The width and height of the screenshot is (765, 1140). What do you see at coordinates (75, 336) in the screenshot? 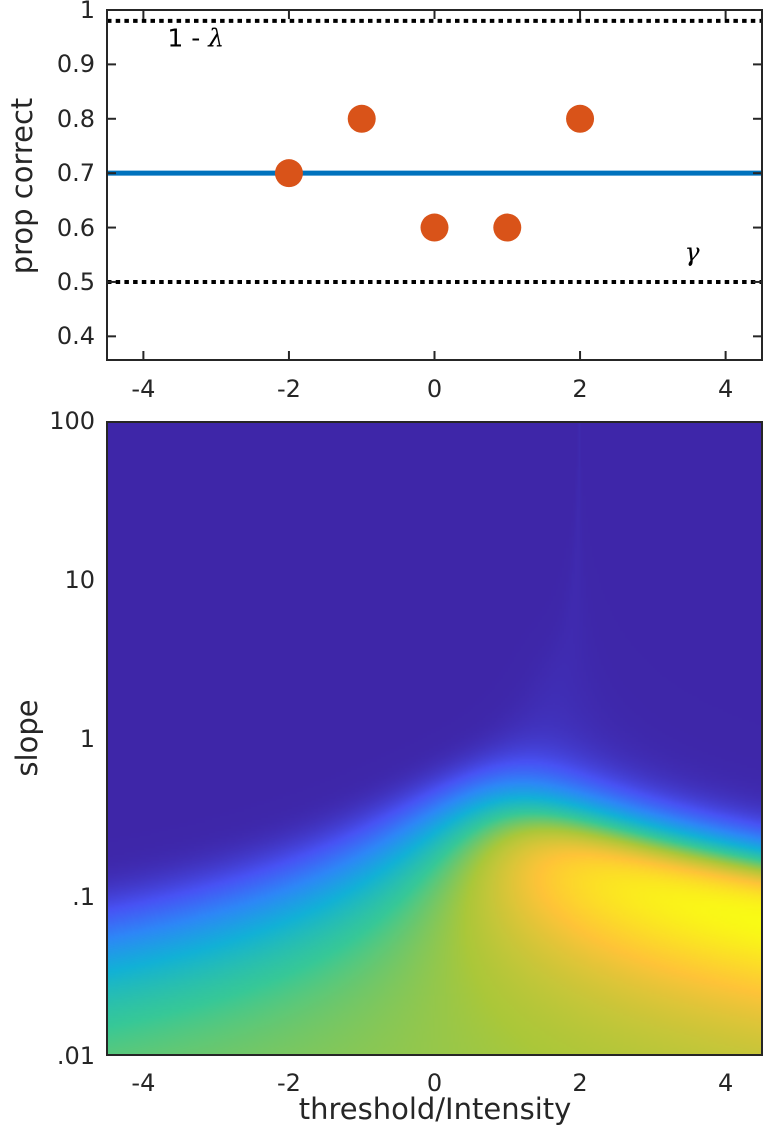
I see `y-tick-label: 0.4` at bounding box center [75, 336].